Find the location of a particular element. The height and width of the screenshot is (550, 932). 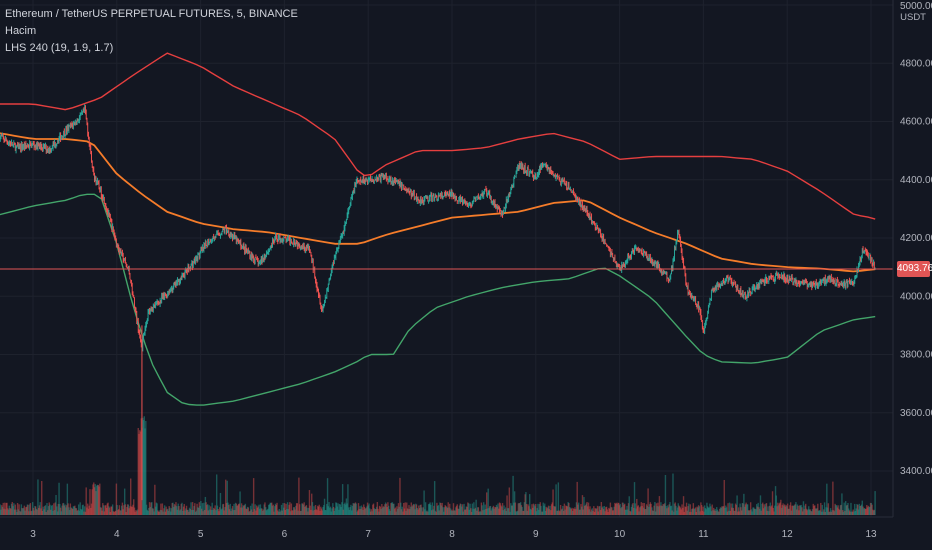

time-tick-label: 3 is located at coordinates (33, 534).